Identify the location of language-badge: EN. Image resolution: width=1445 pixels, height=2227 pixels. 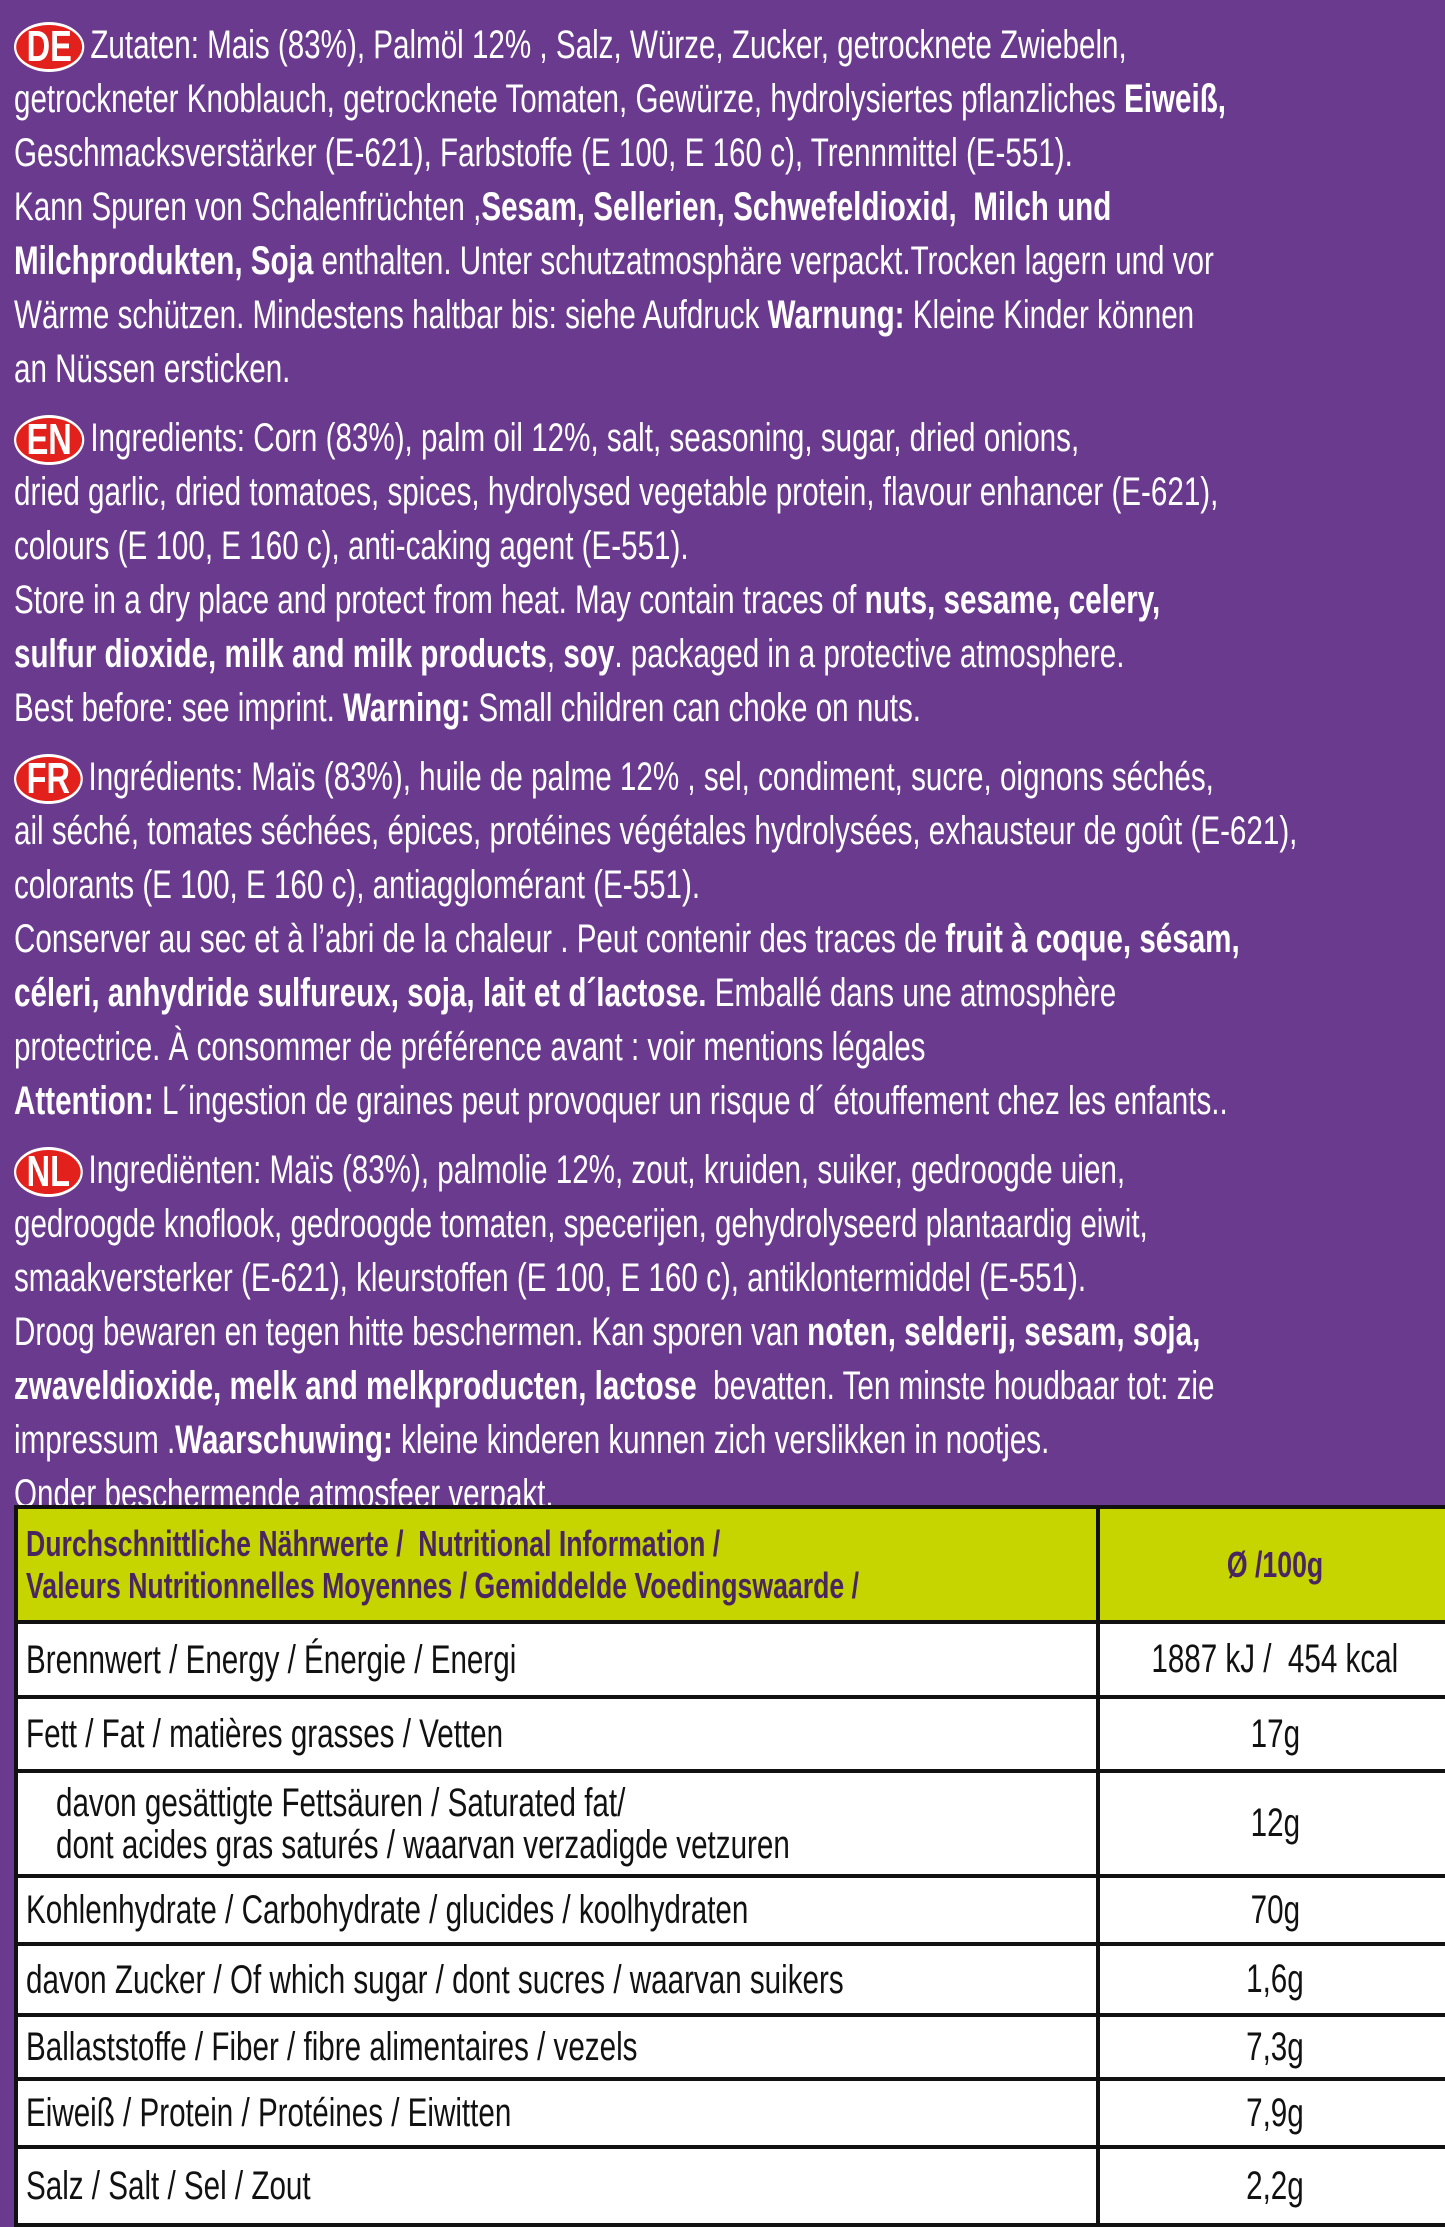
(49, 440).